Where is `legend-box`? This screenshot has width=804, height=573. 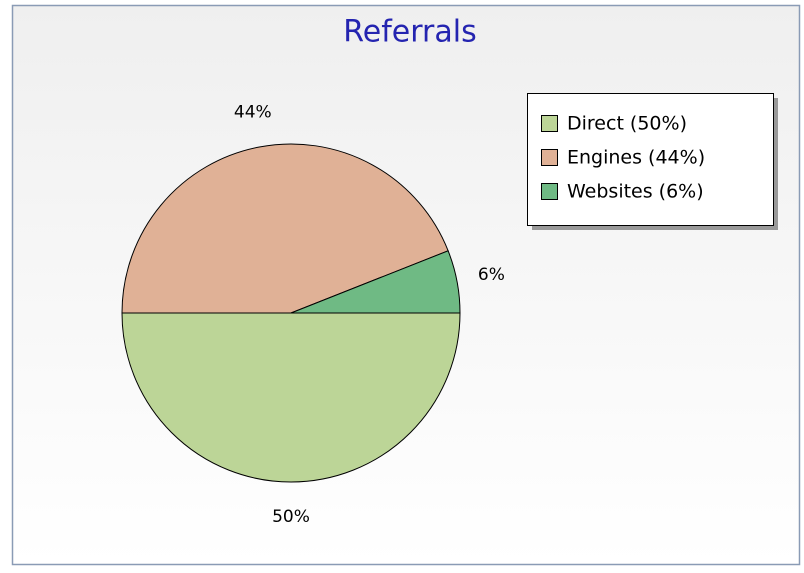
legend-box is located at coordinates (650, 159).